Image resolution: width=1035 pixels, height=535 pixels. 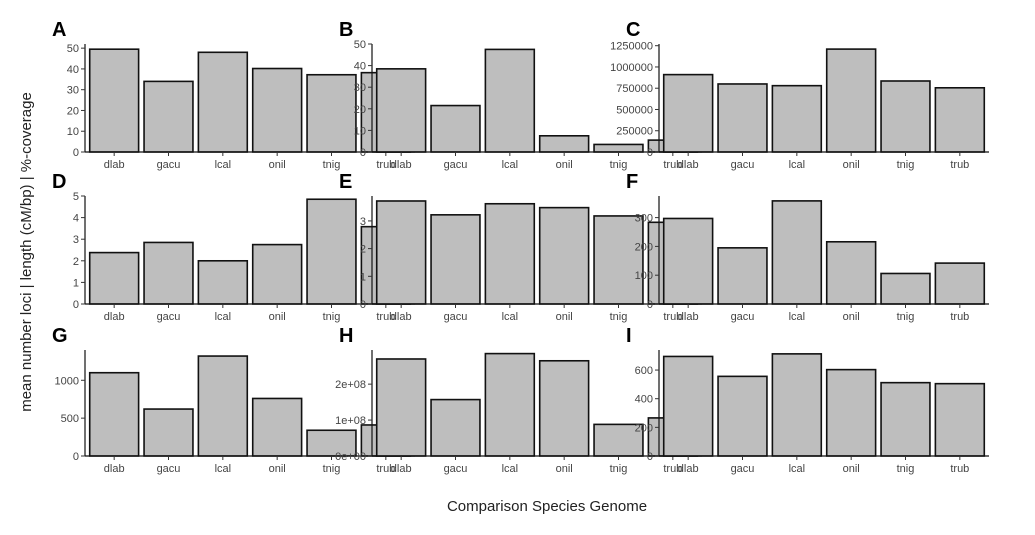 What do you see at coordinates (644, 276) in the screenshot?
I see `y-tick-label: 100` at bounding box center [644, 276].